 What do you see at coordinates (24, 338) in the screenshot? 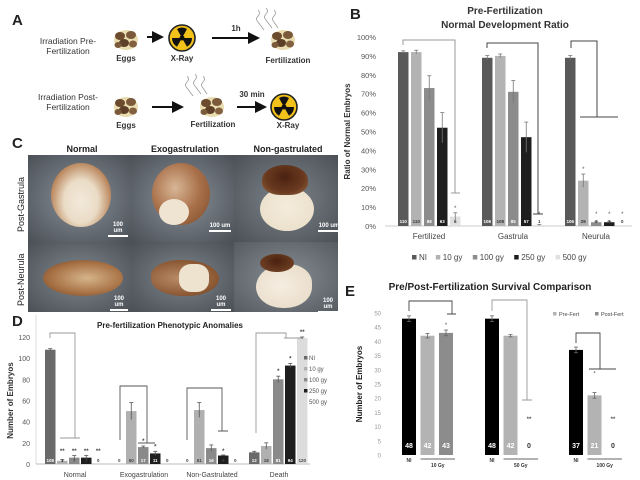
I see `y-tick-label: 120` at bounding box center [24, 338].